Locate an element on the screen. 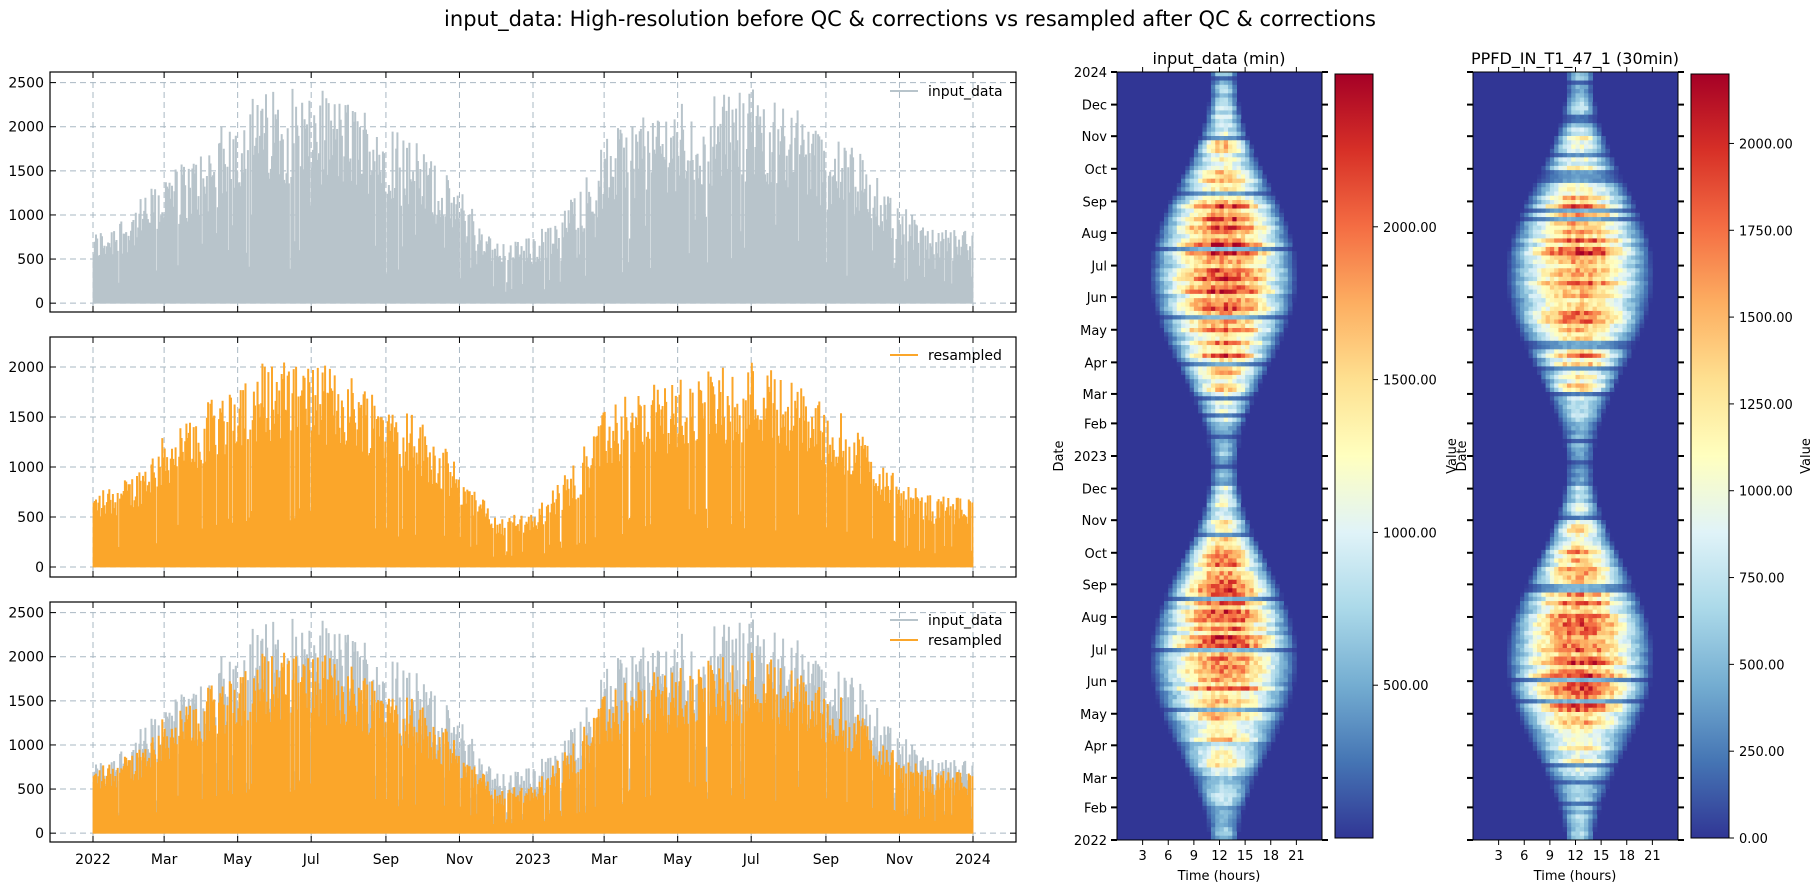 Image resolution: width=1820 pixels, height=891 pixels. ytick-label: 500 is located at coordinates (30, 518).